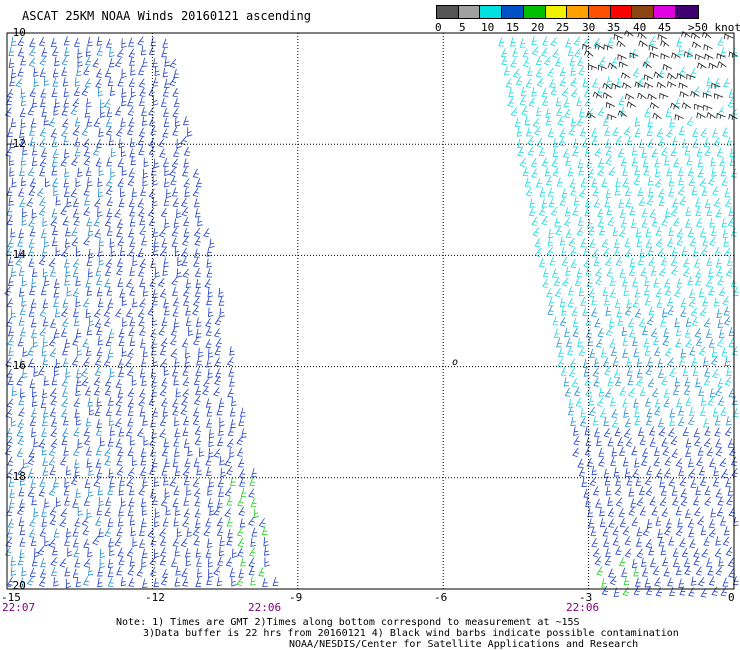 Image resolution: width=740 pixels, height=650 pixels. What do you see at coordinates (462, 27) in the screenshot?
I see `legend-level: 5` at bounding box center [462, 27].